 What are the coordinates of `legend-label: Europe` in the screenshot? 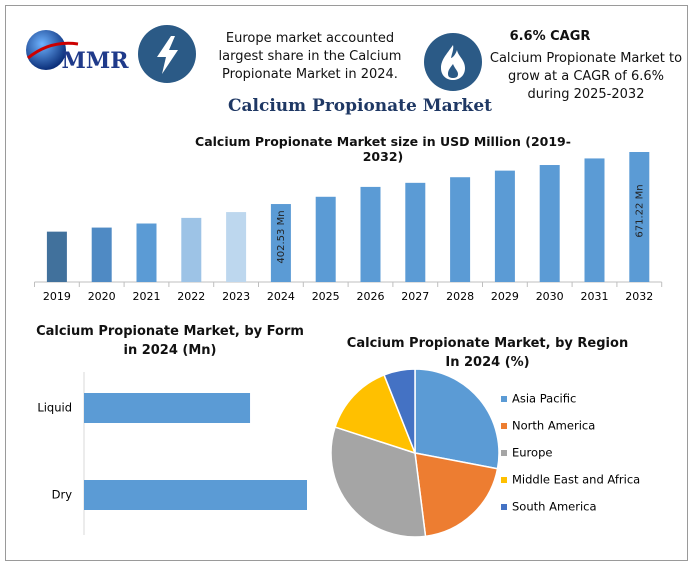 It's located at (532, 453).